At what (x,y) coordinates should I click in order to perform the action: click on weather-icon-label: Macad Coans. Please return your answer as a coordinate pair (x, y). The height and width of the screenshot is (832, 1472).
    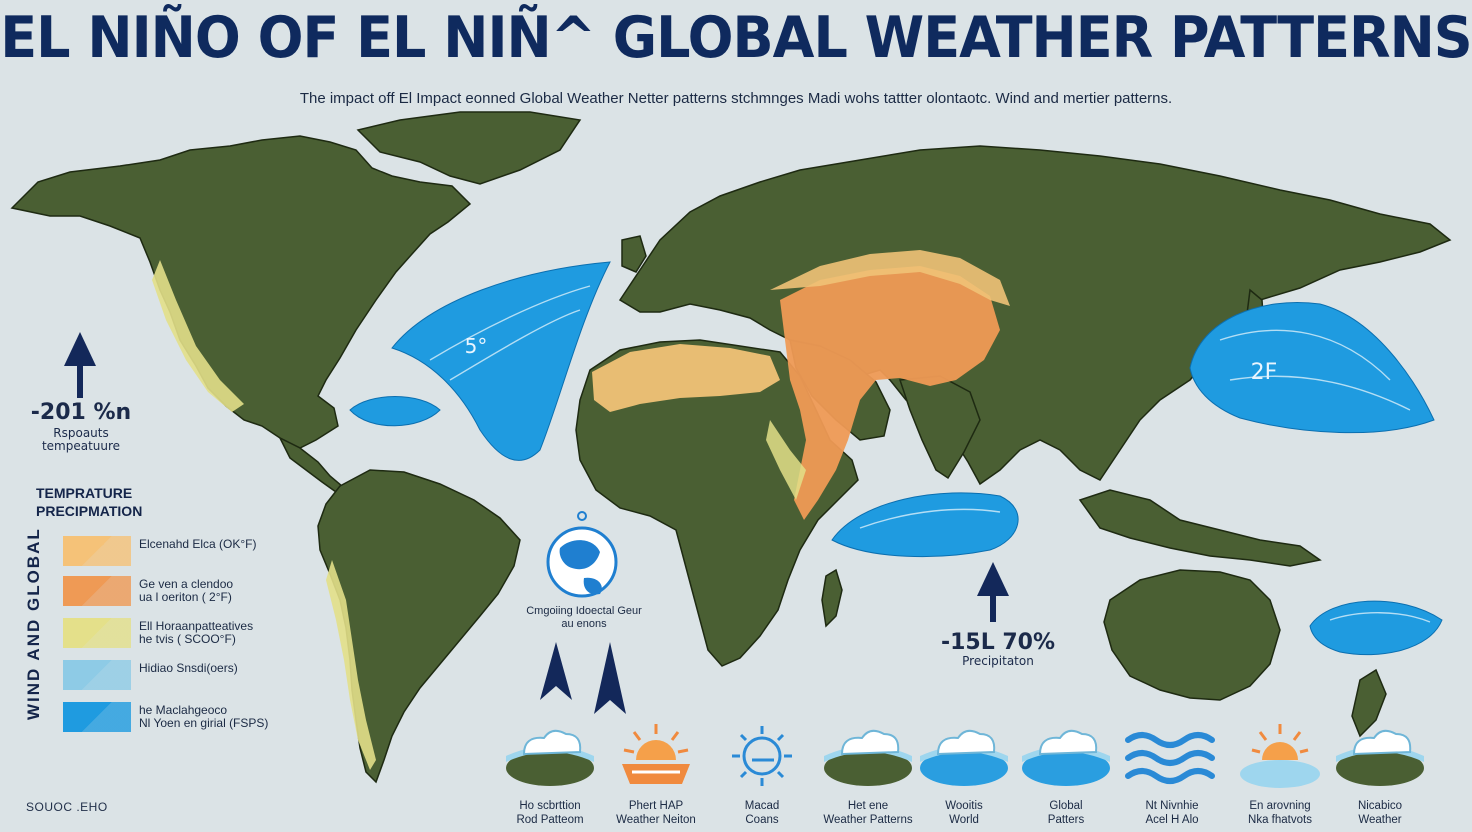
    Looking at the image, I should click on (762, 813).